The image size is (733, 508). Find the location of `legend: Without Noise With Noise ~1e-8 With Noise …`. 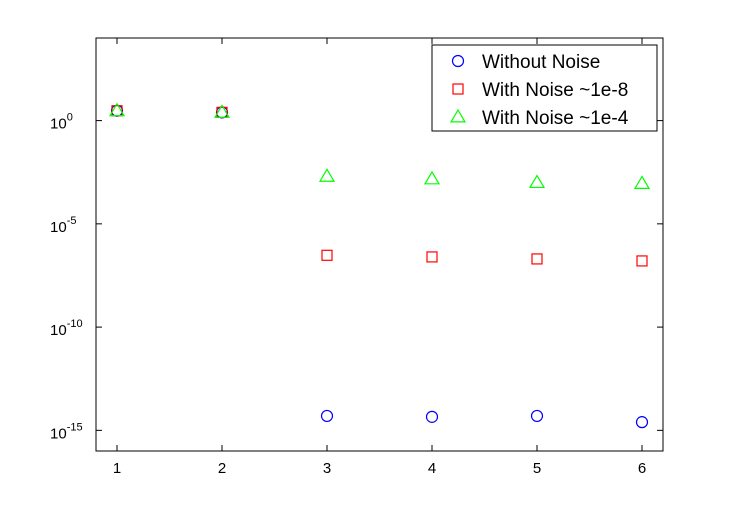

legend: Without Noise With Noise ~1e-8 With Noise … is located at coordinates (544, 88).